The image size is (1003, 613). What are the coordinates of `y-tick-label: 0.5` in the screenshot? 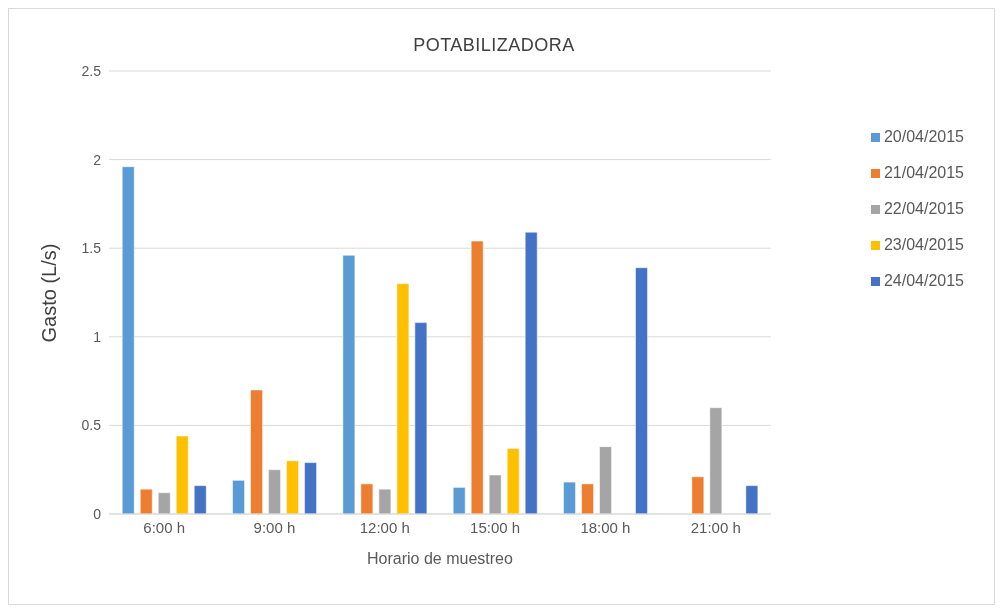 It's located at (91, 425).